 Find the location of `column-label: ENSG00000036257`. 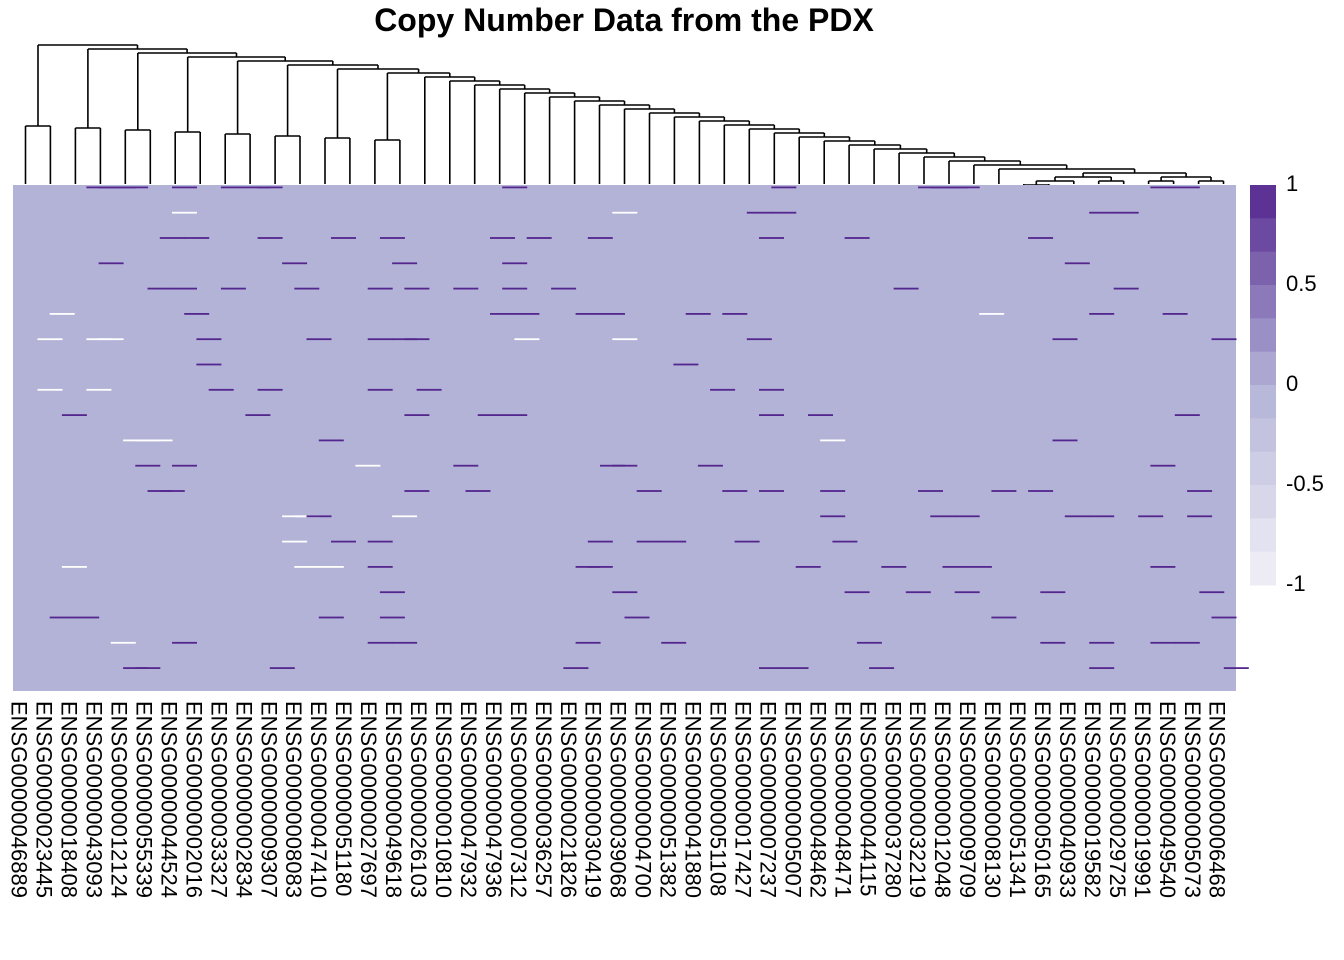

column-label: ENSG00000036257 is located at coordinates (543, 799).